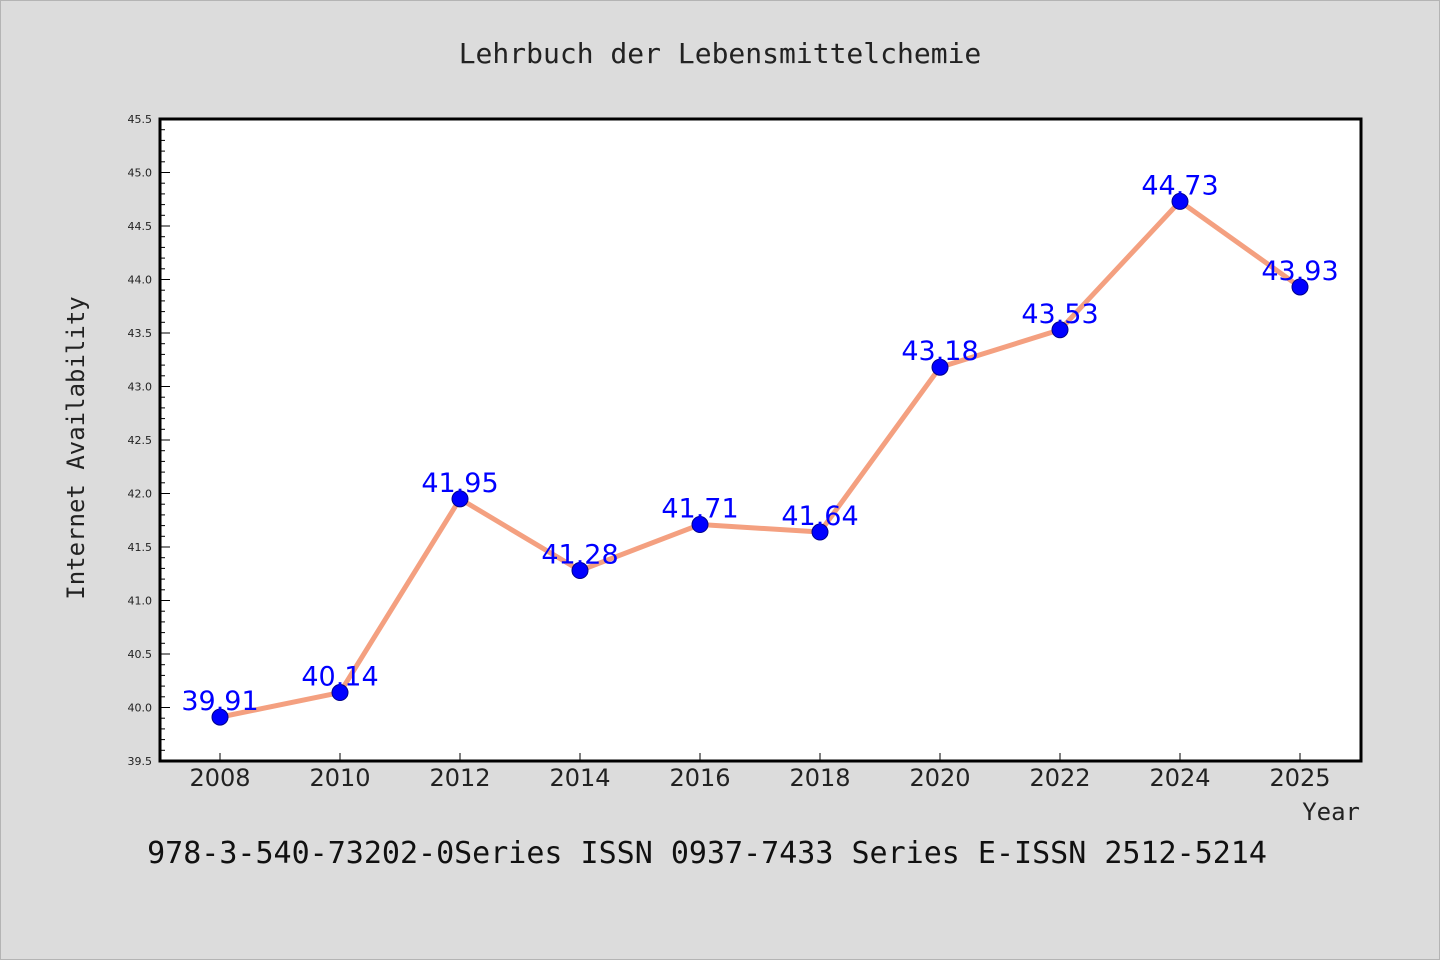 Image resolution: width=1440 pixels, height=960 pixels. What do you see at coordinates (699, 509) in the screenshot?
I see `data-label: 41.71` at bounding box center [699, 509].